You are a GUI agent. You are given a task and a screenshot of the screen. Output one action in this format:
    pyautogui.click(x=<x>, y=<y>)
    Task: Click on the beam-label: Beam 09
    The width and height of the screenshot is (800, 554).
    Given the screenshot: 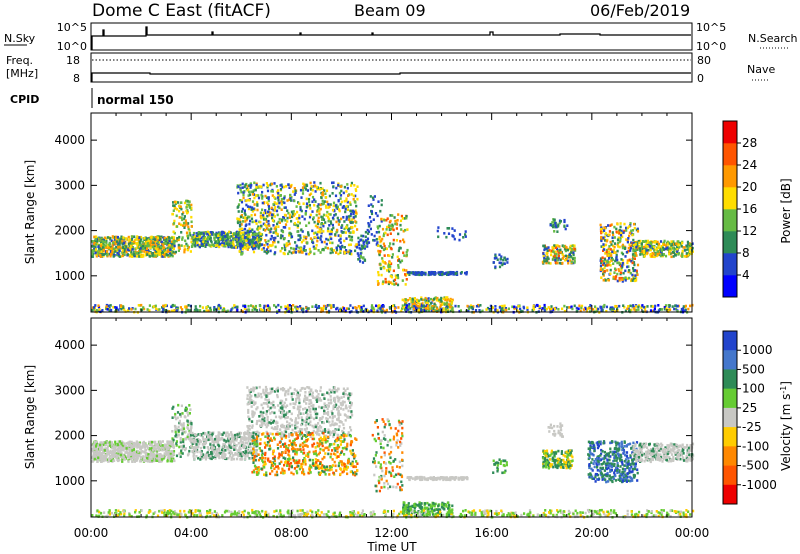 What is the action you would take?
    pyautogui.click(x=390, y=10)
    